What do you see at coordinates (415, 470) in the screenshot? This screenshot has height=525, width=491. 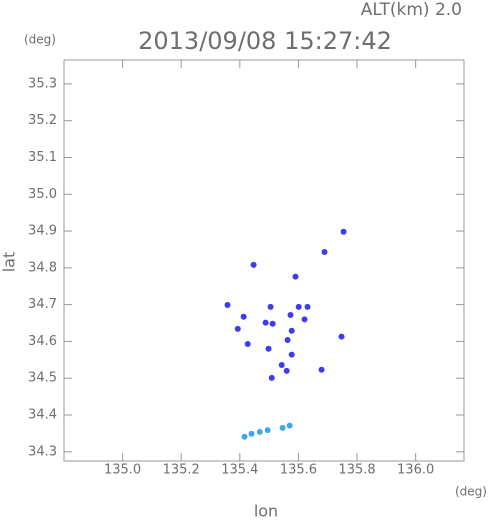 I see `x-tick-label: 136.0` at bounding box center [415, 470].